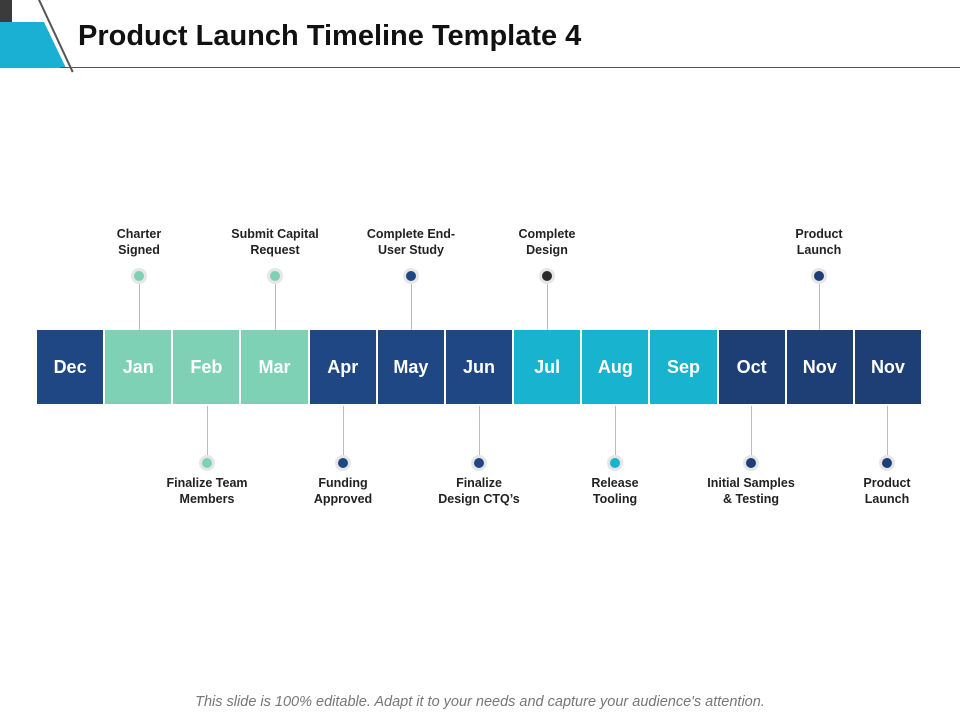 This screenshot has width=960, height=720. I want to click on milestone-label-line2: Approved, so click(343, 499).